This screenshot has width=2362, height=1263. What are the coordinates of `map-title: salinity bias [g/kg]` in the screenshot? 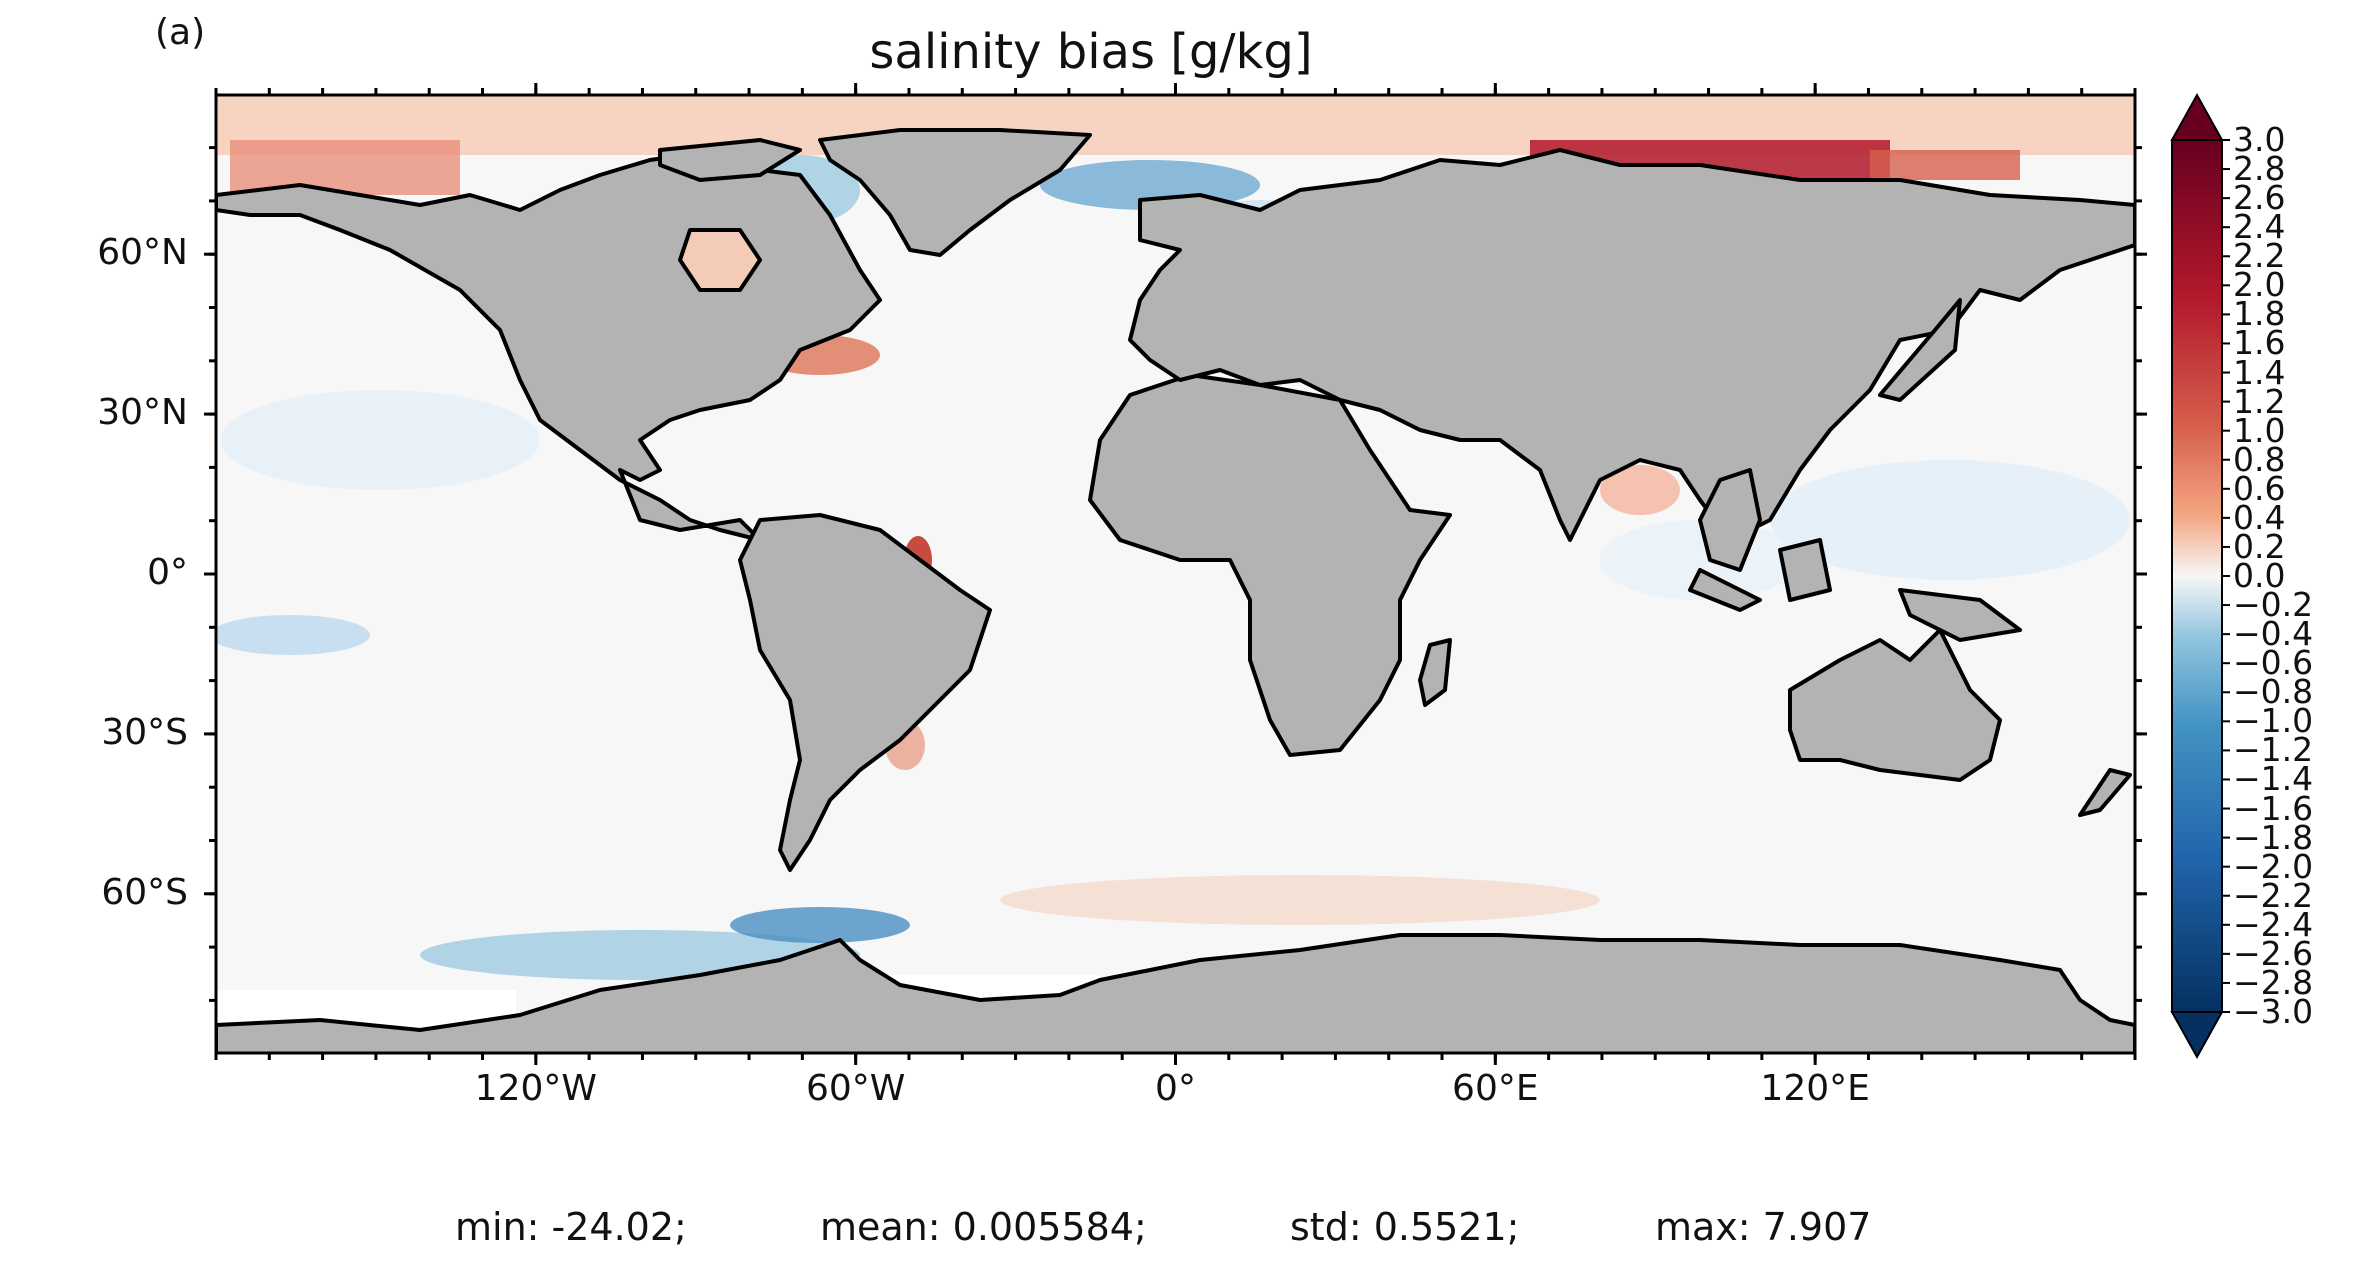 It's located at (1091, 52).